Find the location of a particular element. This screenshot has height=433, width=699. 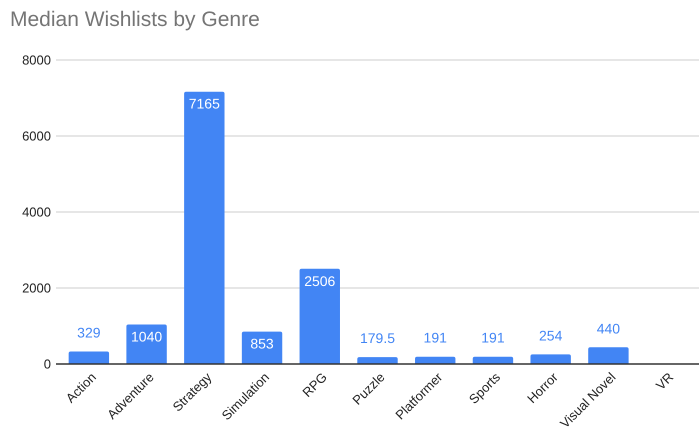

data-label: 853 is located at coordinates (262, 344).